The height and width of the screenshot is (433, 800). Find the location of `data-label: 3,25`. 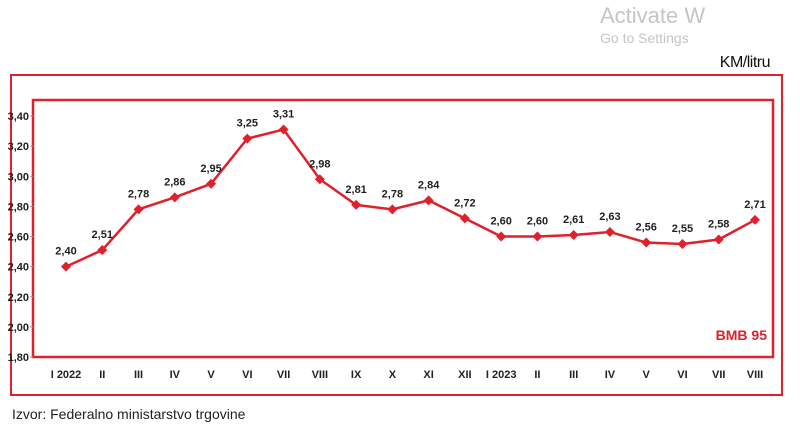

data-label: 3,25 is located at coordinates (247, 124).